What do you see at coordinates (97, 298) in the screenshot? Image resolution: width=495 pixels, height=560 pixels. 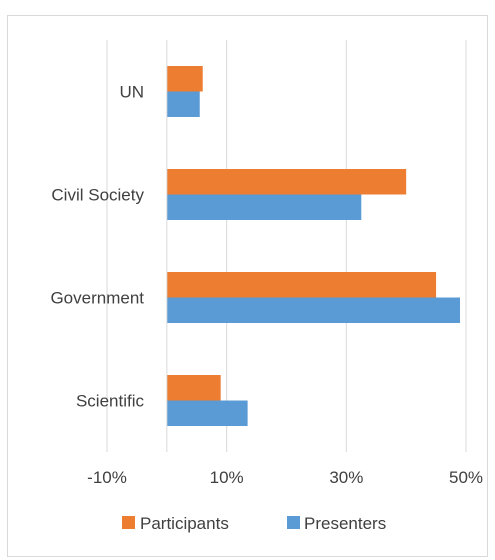 I see `category-label-government: Government` at bounding box center [97, 298].